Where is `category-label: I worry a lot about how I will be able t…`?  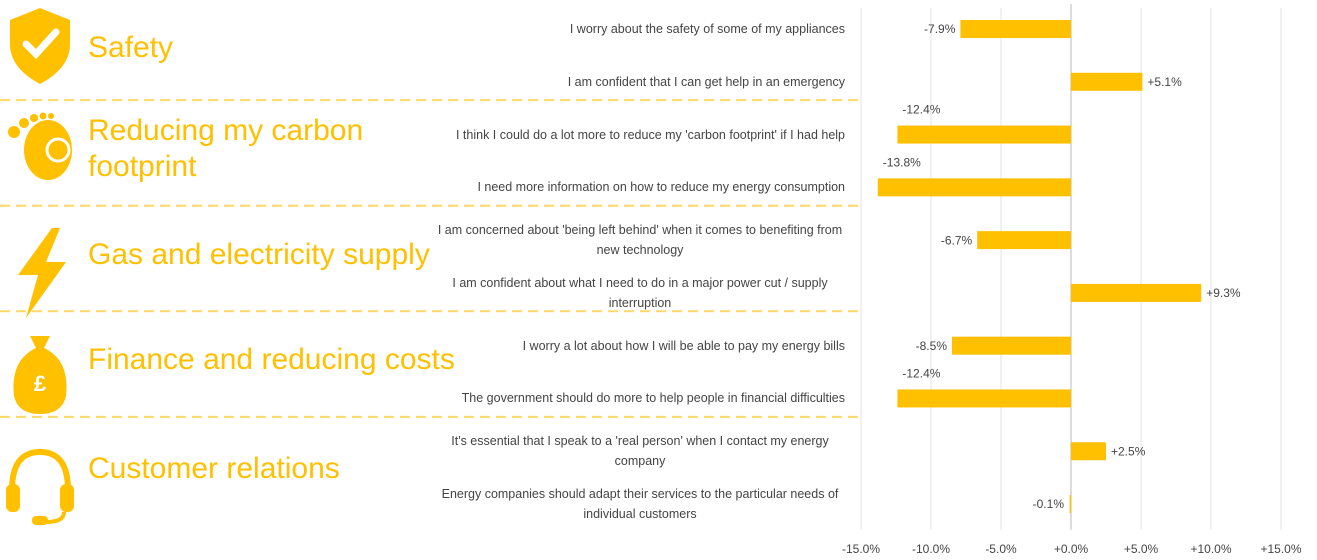
category-label: I worry a lot about how I will be able t… is located at coordinates (684, 346).